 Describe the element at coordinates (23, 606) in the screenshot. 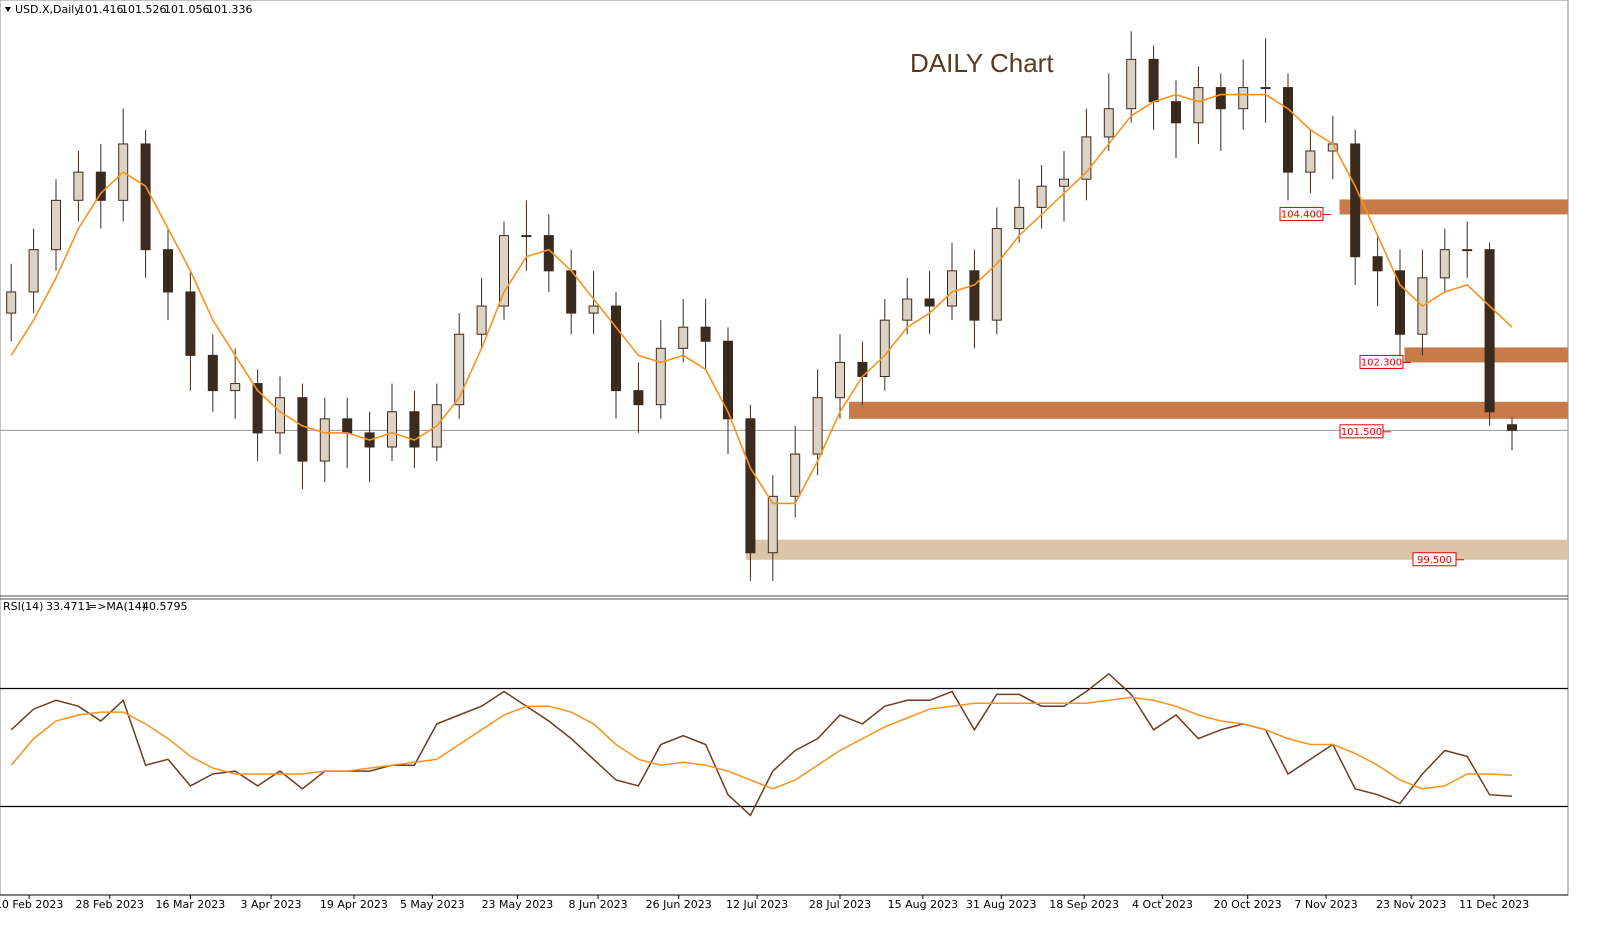

I see `legend-name: RSI(14)` at that location.